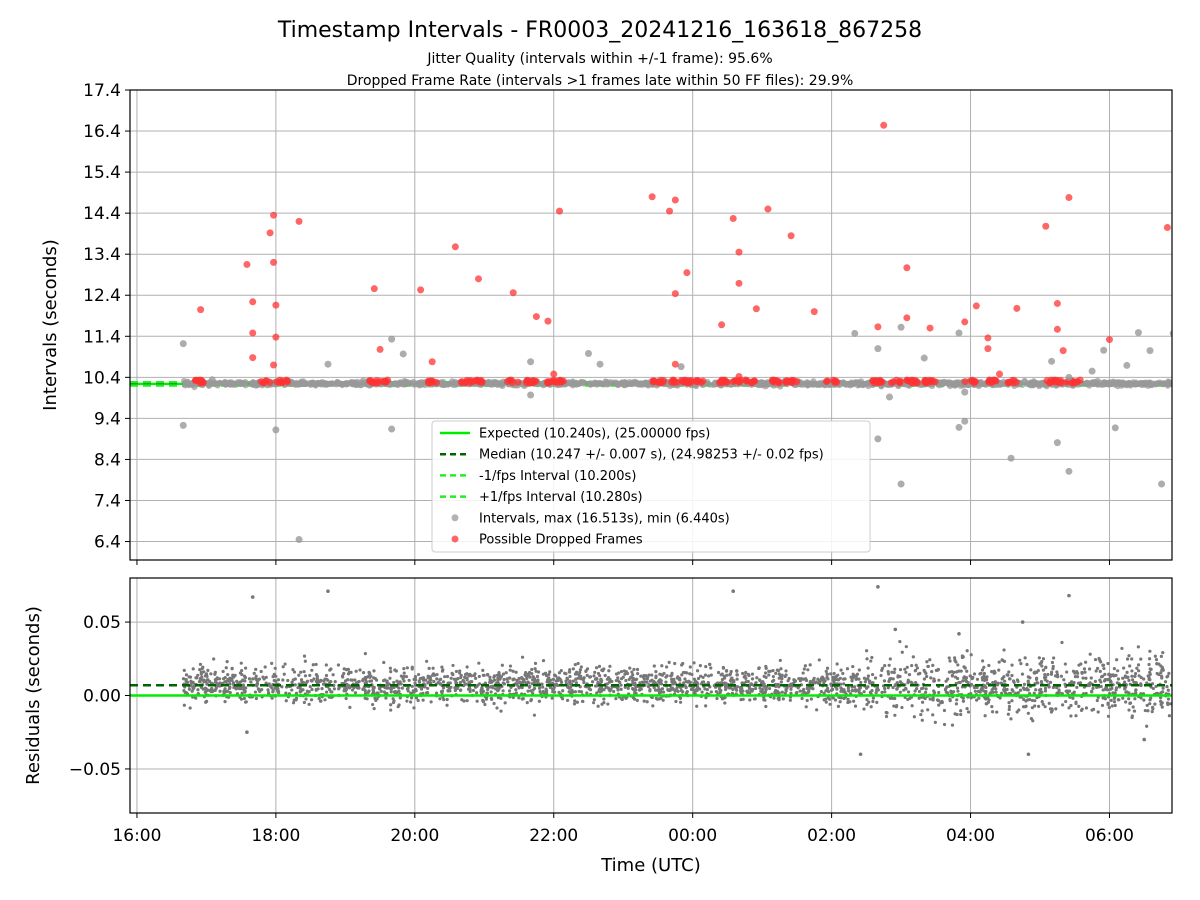  Describe the element at coordinates (102, 91) in the screenshot. I see `top-ytick-label: 17.4` at that location.